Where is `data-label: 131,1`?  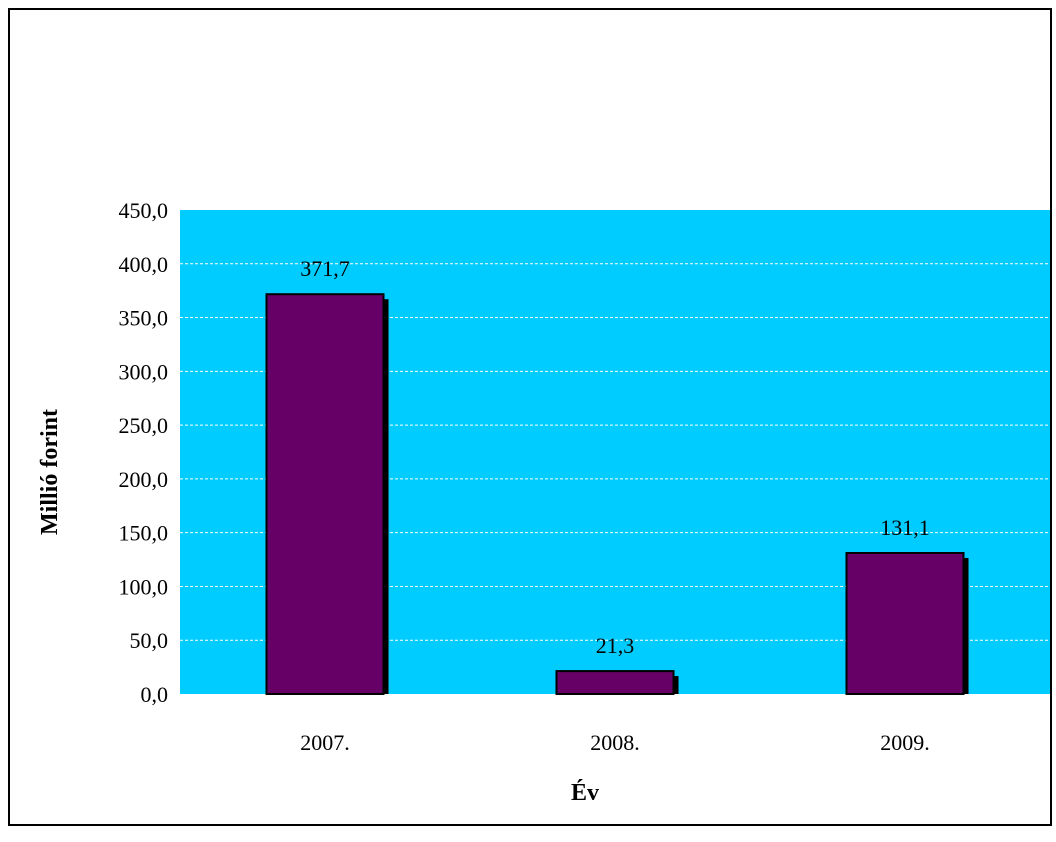 data-label: 131,1 is located at coordinates (905, 527).